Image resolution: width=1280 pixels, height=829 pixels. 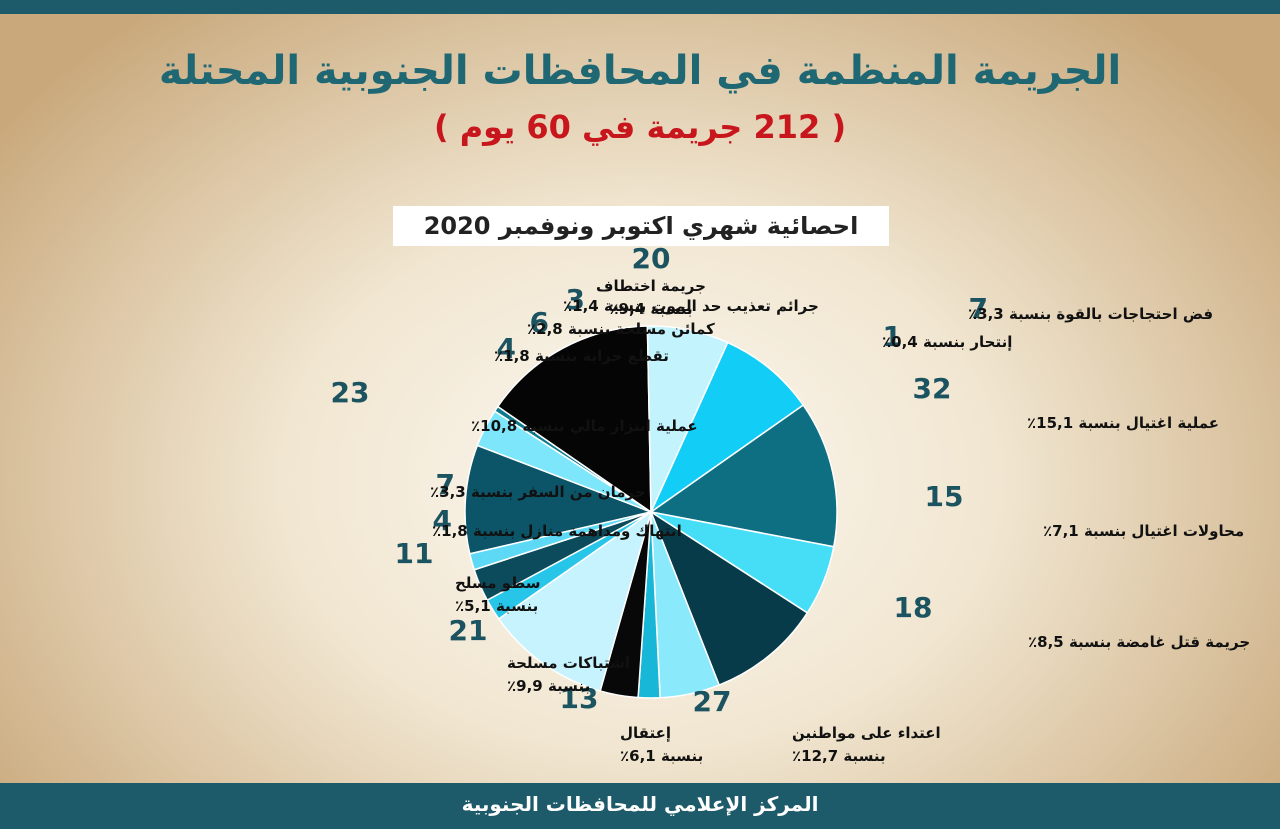 I want to click on slice-category-label: عملية ابتزاز مالي بنسبة 10,8٪, so click(x=584, y=426).